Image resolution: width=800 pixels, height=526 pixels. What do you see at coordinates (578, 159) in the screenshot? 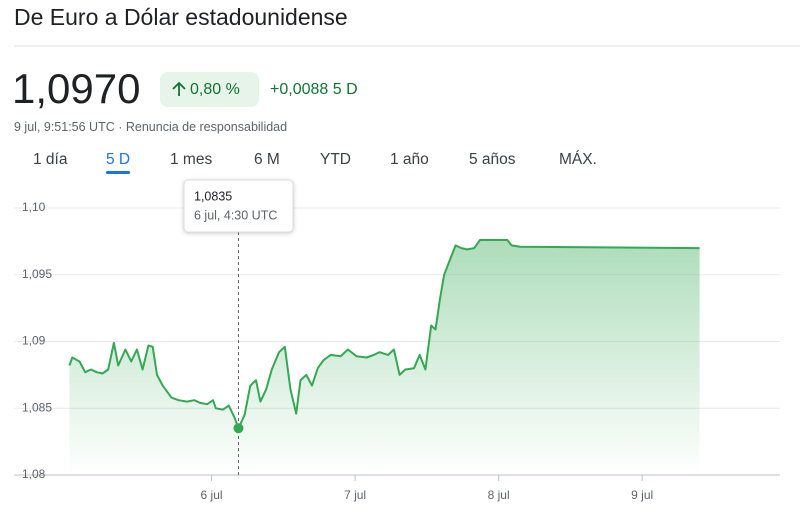
I see `tab: MÁX.` at bounding box center [578, 159].